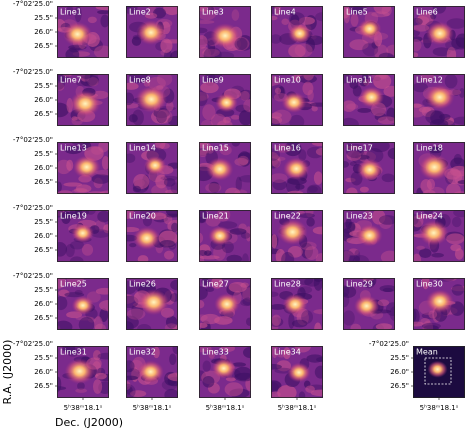 The image size is (474, 430). I want to click on y-tick-label: -7°02'25.0", so click(389, 344).